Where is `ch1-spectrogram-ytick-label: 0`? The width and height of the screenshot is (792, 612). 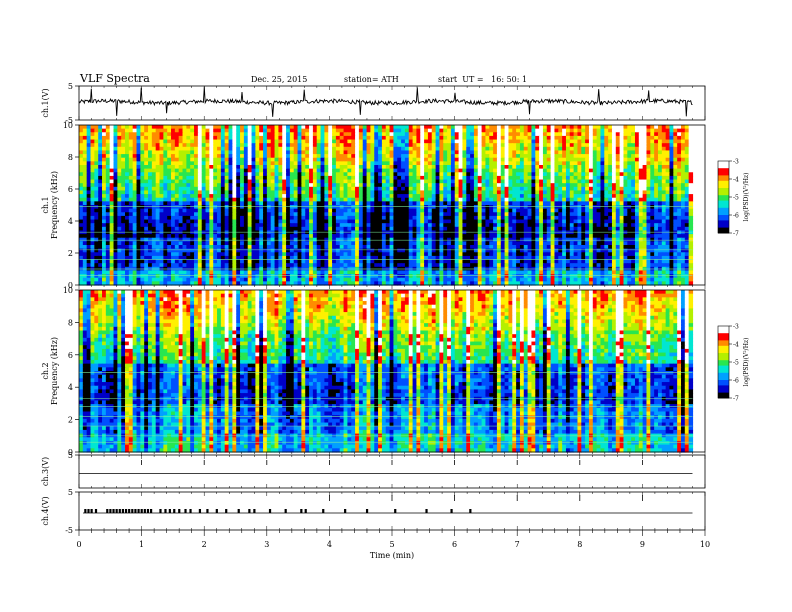
ch1-spectrogram-ytick-label: 0 is located at coordinates (70, 285).